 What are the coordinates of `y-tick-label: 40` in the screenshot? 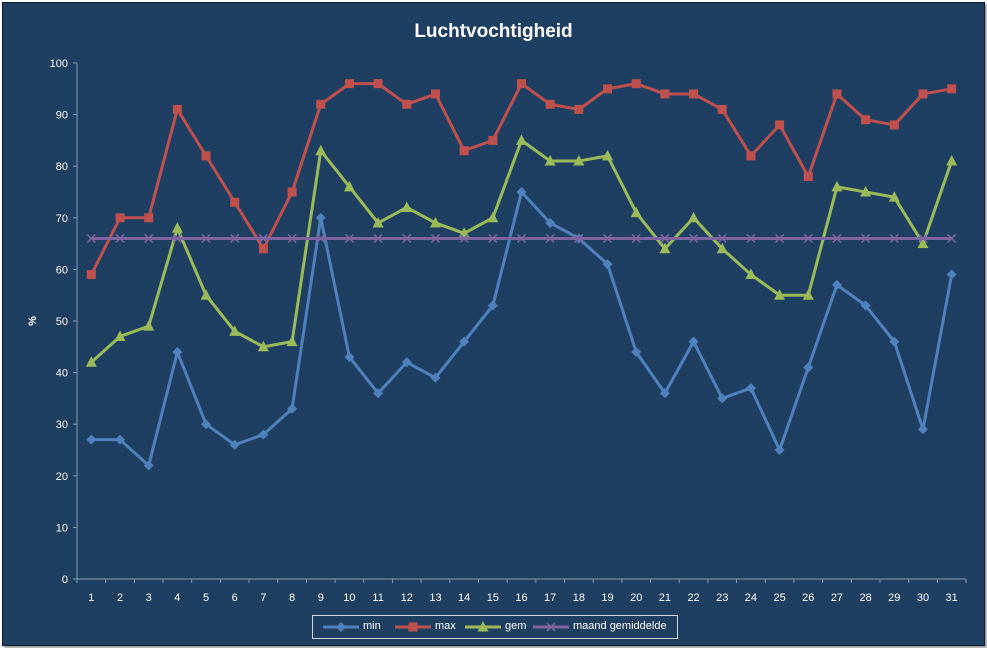 It's located at (62, 374).